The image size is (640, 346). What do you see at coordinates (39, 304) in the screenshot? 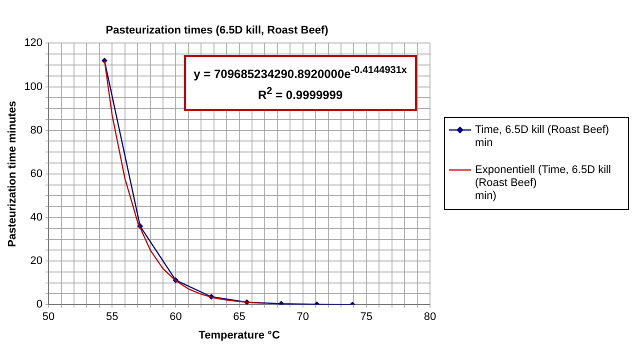
I see `y-tick-label: 0` at bounding box center [39, 304].